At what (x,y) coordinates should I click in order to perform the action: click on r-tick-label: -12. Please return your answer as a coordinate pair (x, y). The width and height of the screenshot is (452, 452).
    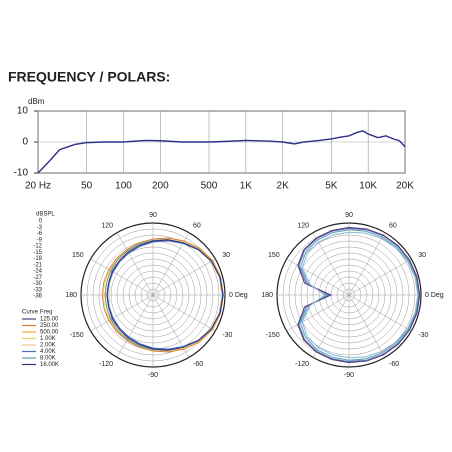
    Looking at the image, I should click on (37, 247).